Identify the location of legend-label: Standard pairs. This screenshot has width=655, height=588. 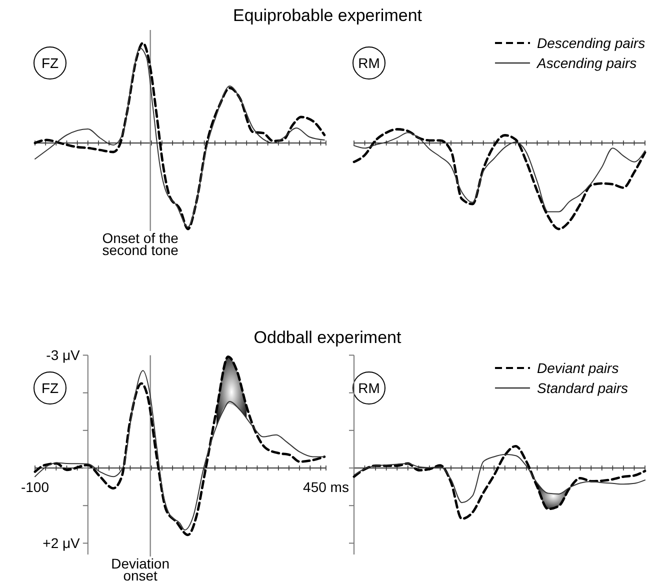
(582, 388).